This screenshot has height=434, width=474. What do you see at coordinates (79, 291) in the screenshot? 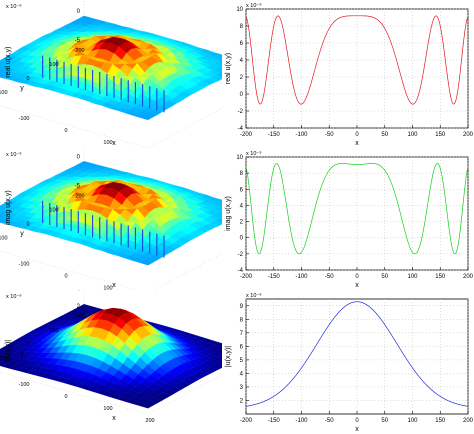
I see `z-tick-label: 4` at bounding box center [79, 291].